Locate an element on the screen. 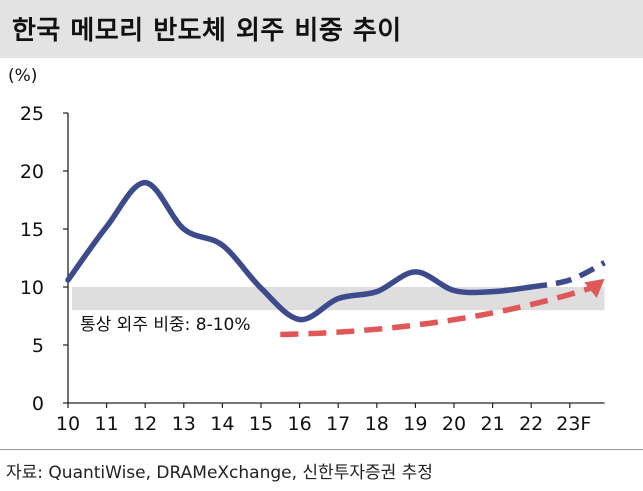 Image resolution: width=643 pixels, height=491 pixels. x-tick-label: 17 is located at coordinates (338, 424).